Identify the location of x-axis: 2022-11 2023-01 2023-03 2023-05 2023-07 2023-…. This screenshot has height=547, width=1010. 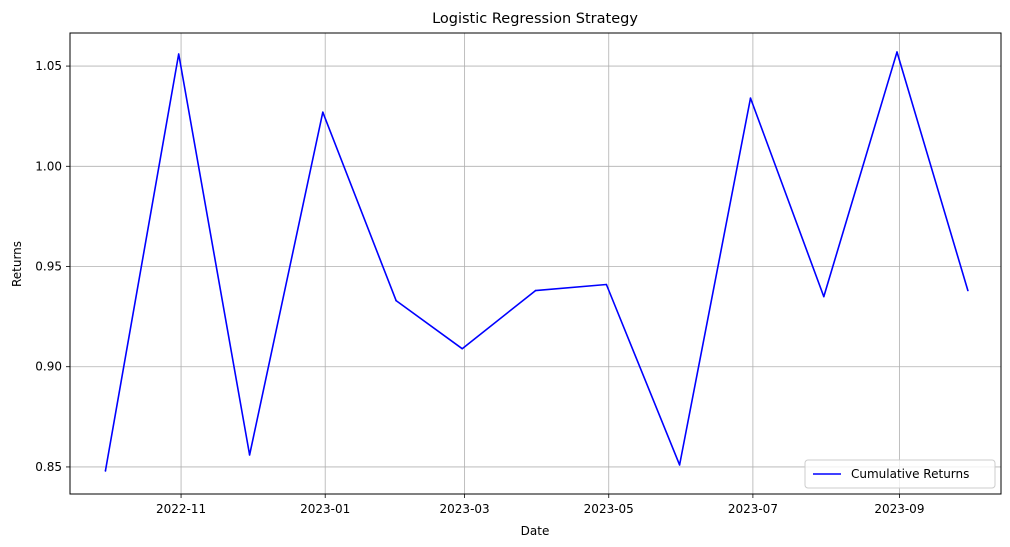
(540, 505).